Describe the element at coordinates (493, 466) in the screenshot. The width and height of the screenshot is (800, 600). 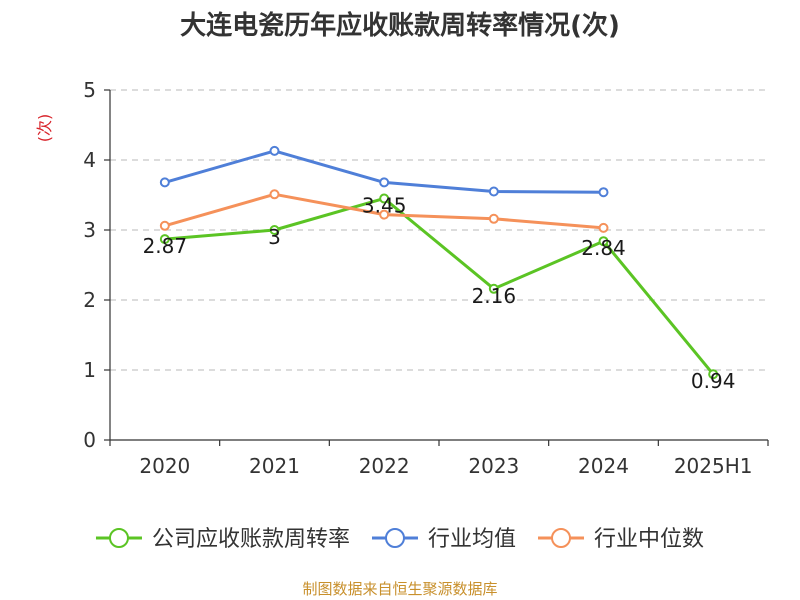
I see `x-tick-label: 2023` at that location.